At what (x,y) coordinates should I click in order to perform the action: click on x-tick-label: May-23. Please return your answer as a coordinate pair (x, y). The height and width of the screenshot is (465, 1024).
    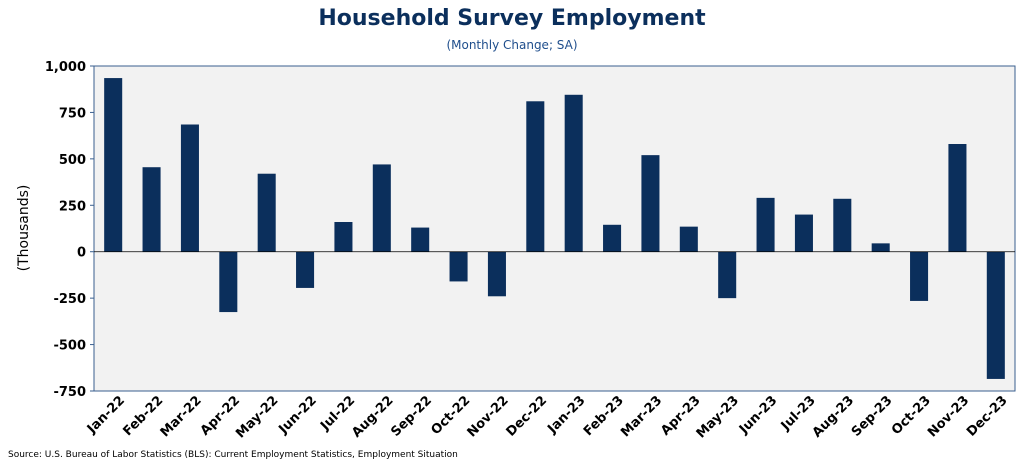
    Looking at the image, I should click on (718, 417).